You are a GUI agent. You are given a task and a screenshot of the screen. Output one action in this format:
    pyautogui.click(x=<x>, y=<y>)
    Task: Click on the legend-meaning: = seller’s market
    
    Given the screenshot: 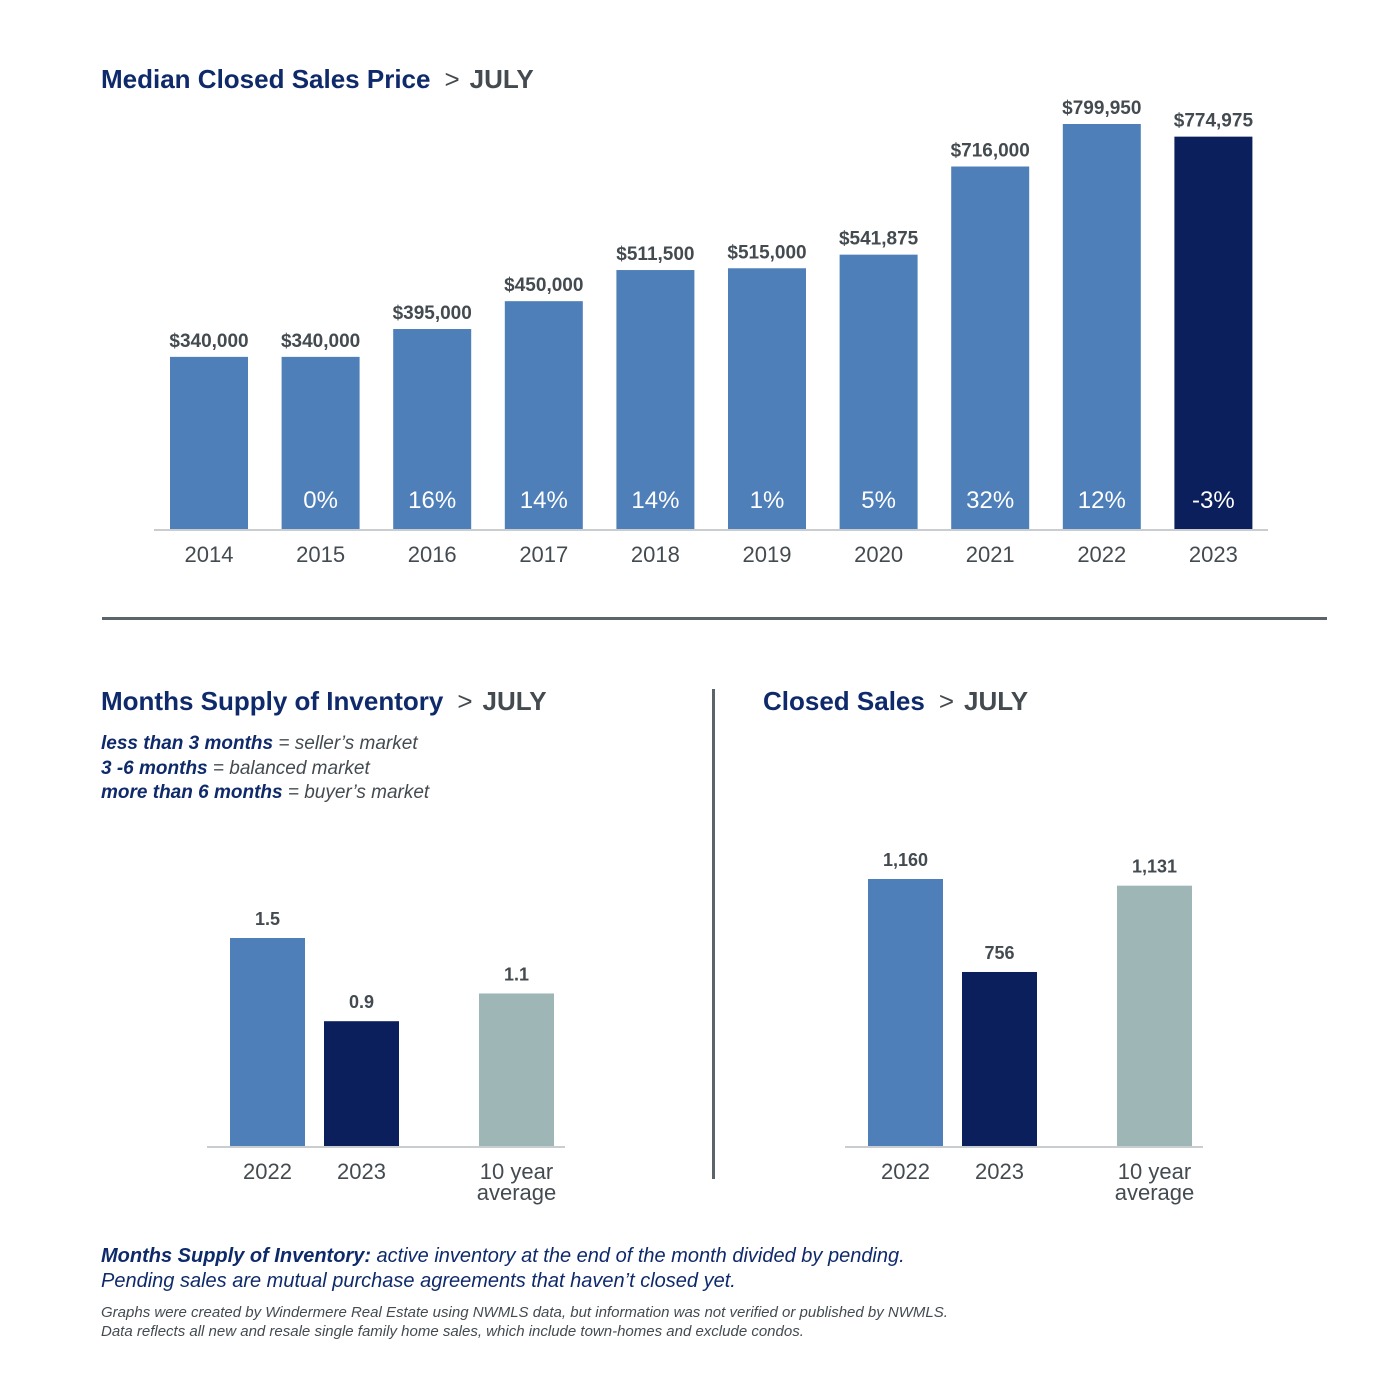 What is the action you would take?
    pyautogui.click(x=345, y=743)
    